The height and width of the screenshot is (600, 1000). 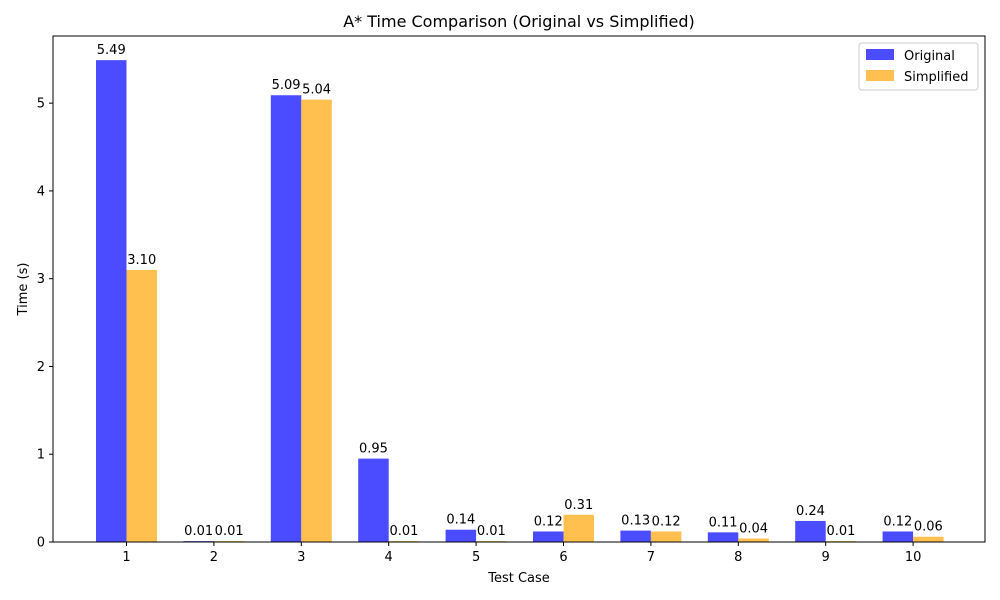 I want to click on data-label-original-5: 0.14, so click(x=460, y=520).